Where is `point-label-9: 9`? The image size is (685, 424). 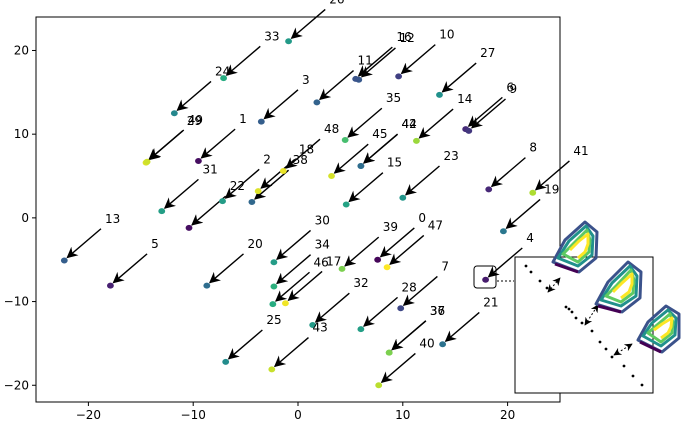
point-label-9: 9 is located at coordinates (514, 89).